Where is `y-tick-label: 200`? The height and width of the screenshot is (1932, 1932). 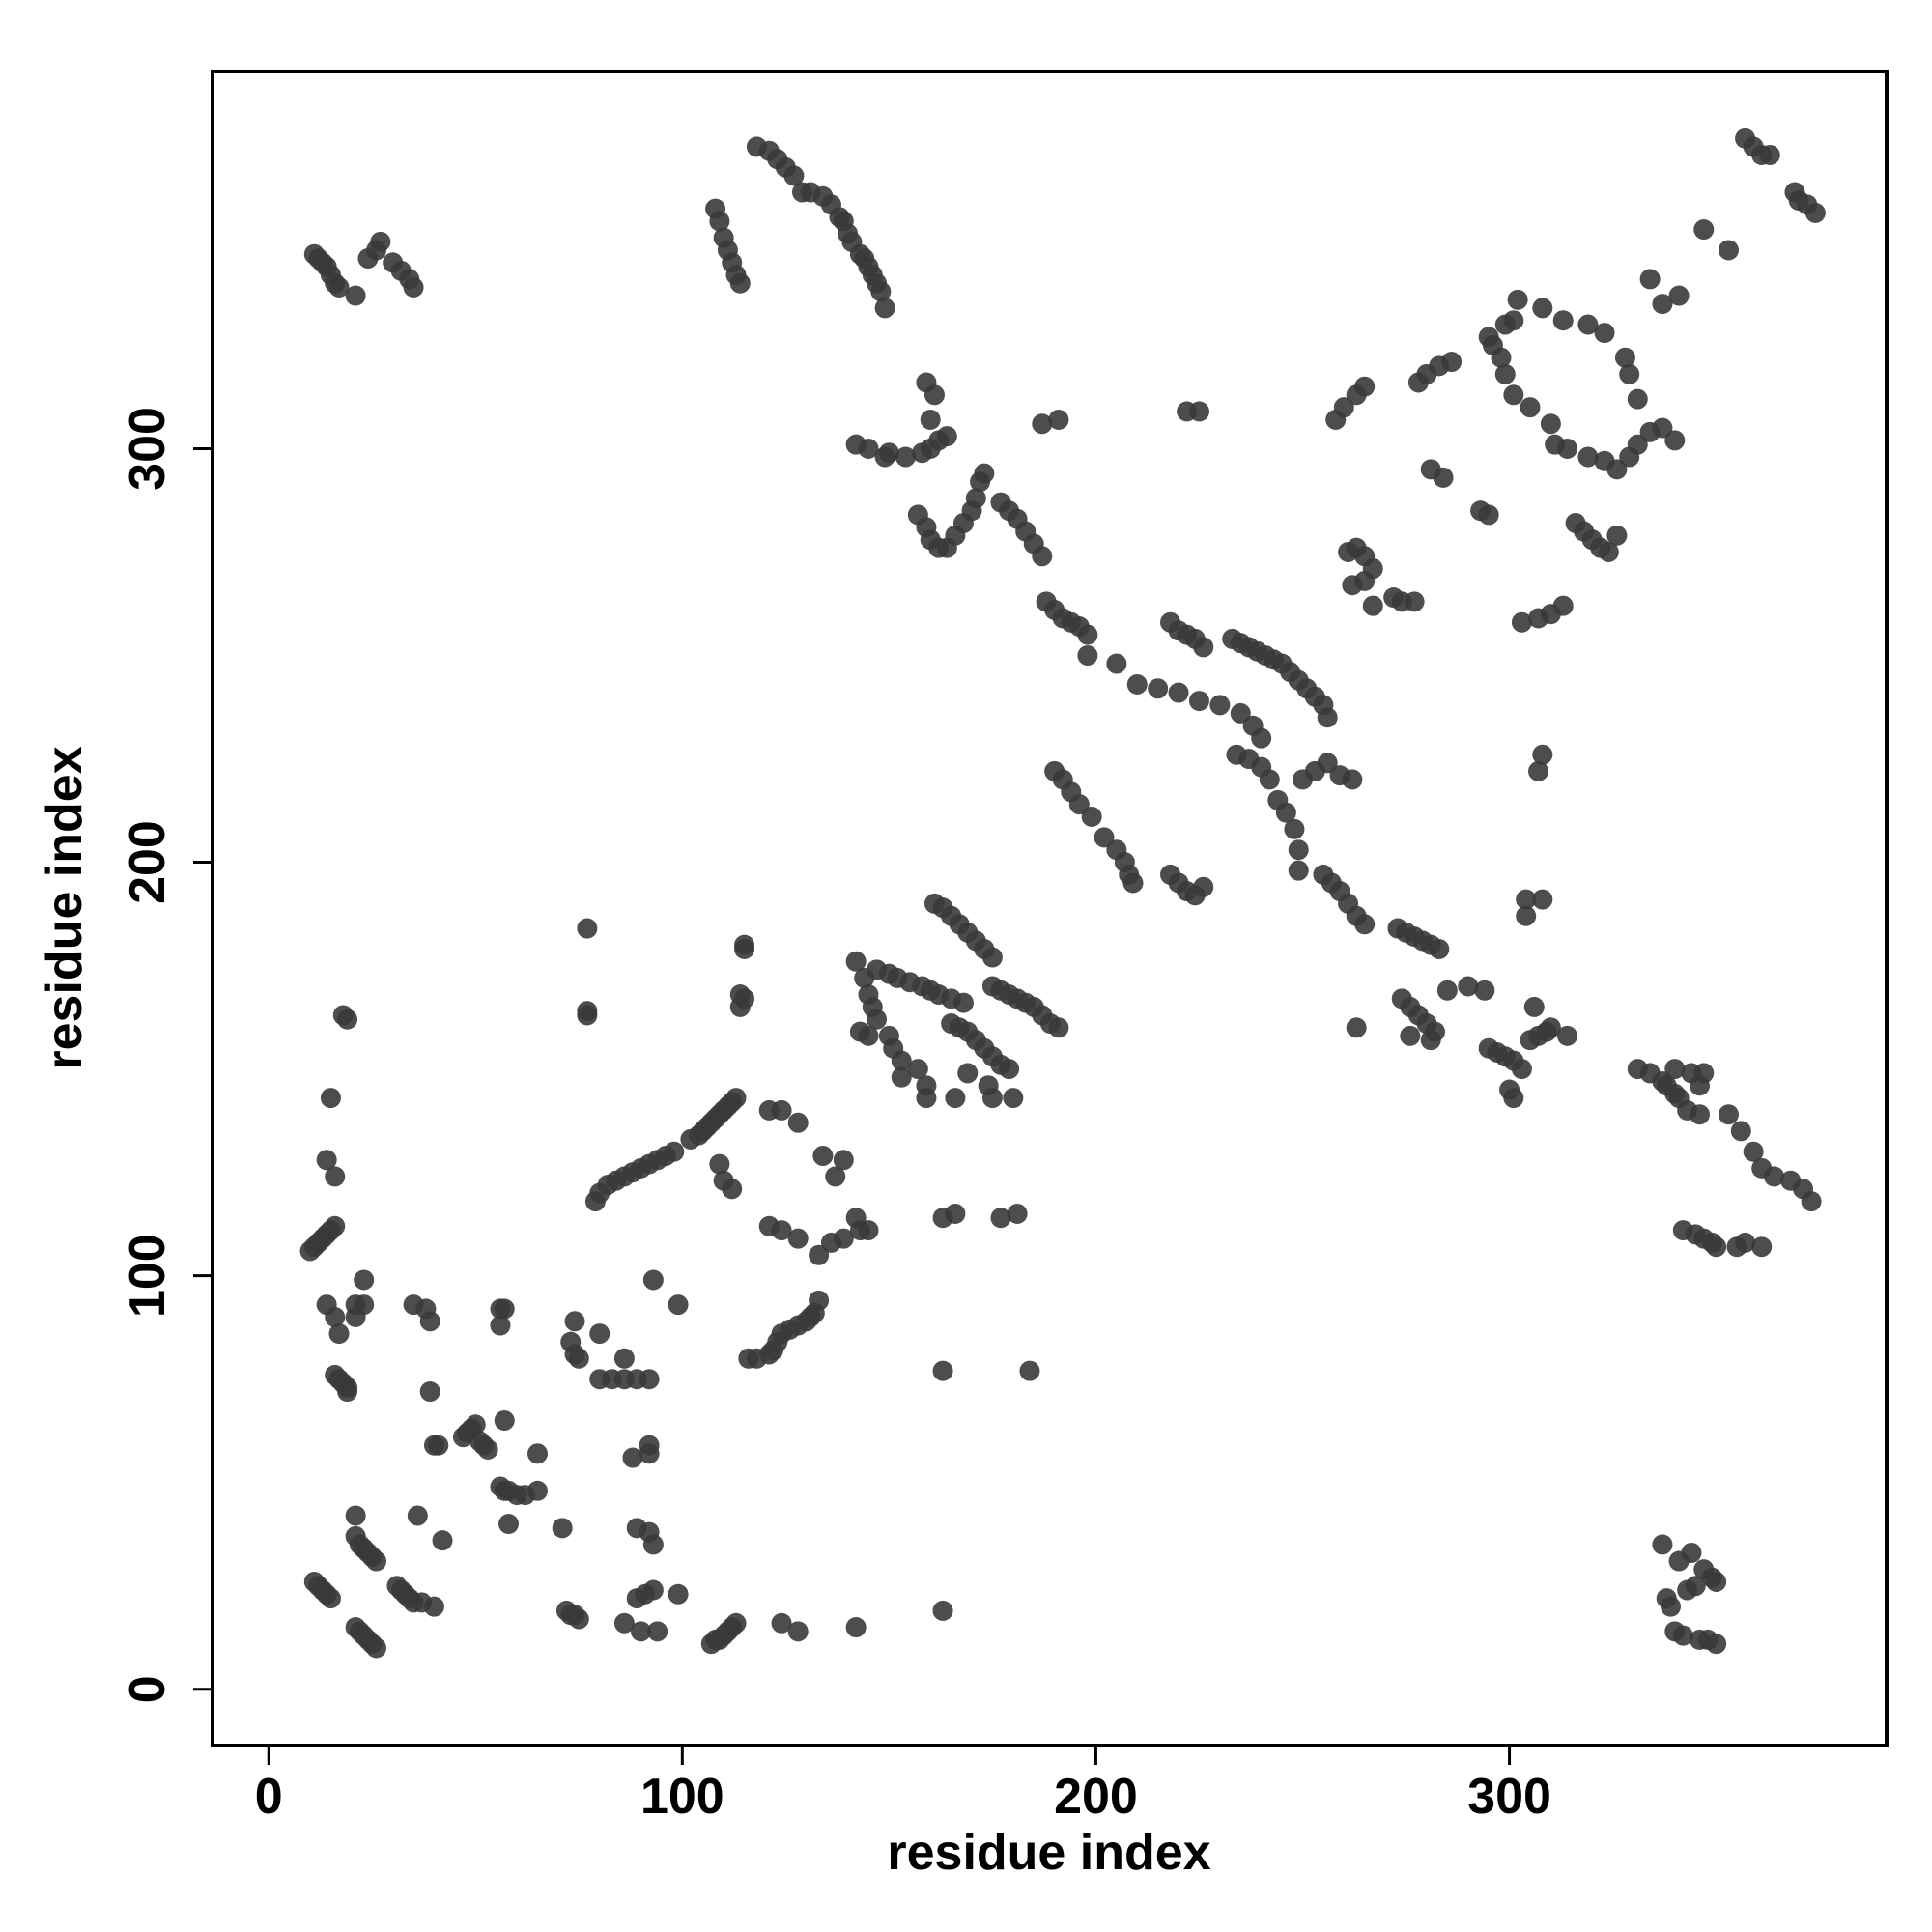 y-tick-label: 200 is located at coordinates (148, 862).